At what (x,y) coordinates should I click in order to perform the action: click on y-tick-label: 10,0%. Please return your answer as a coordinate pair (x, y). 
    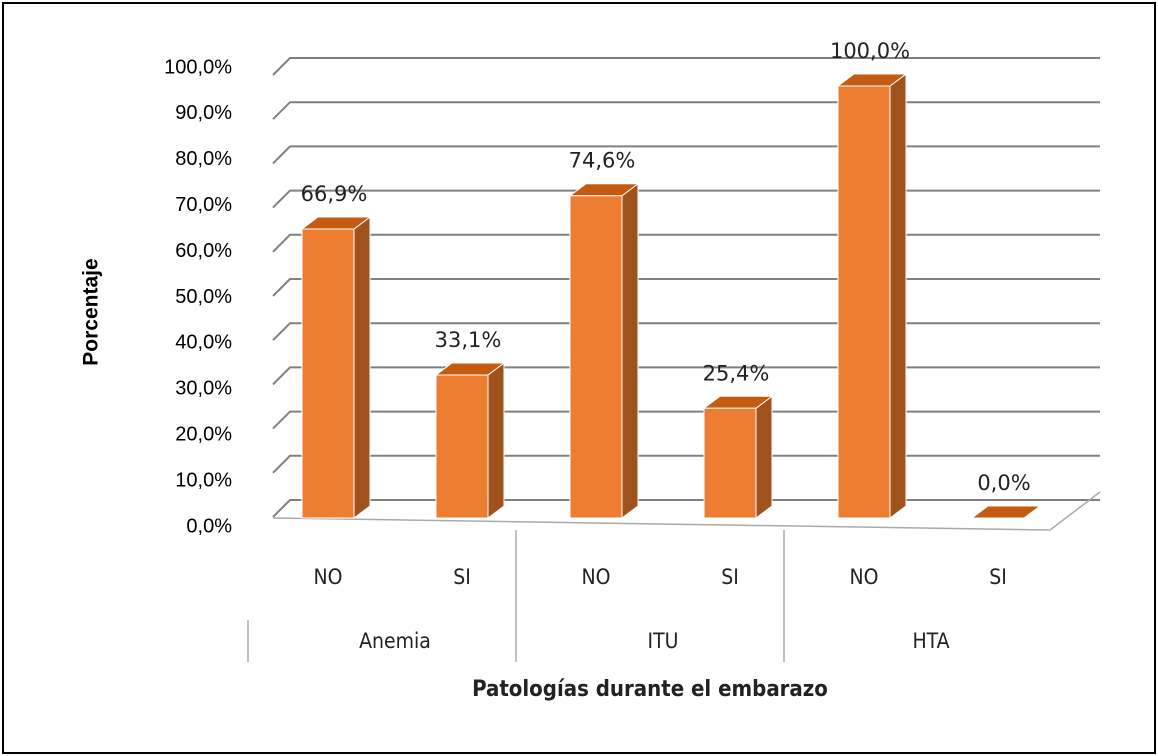
    Looking at the image, I should click on (203, 480).